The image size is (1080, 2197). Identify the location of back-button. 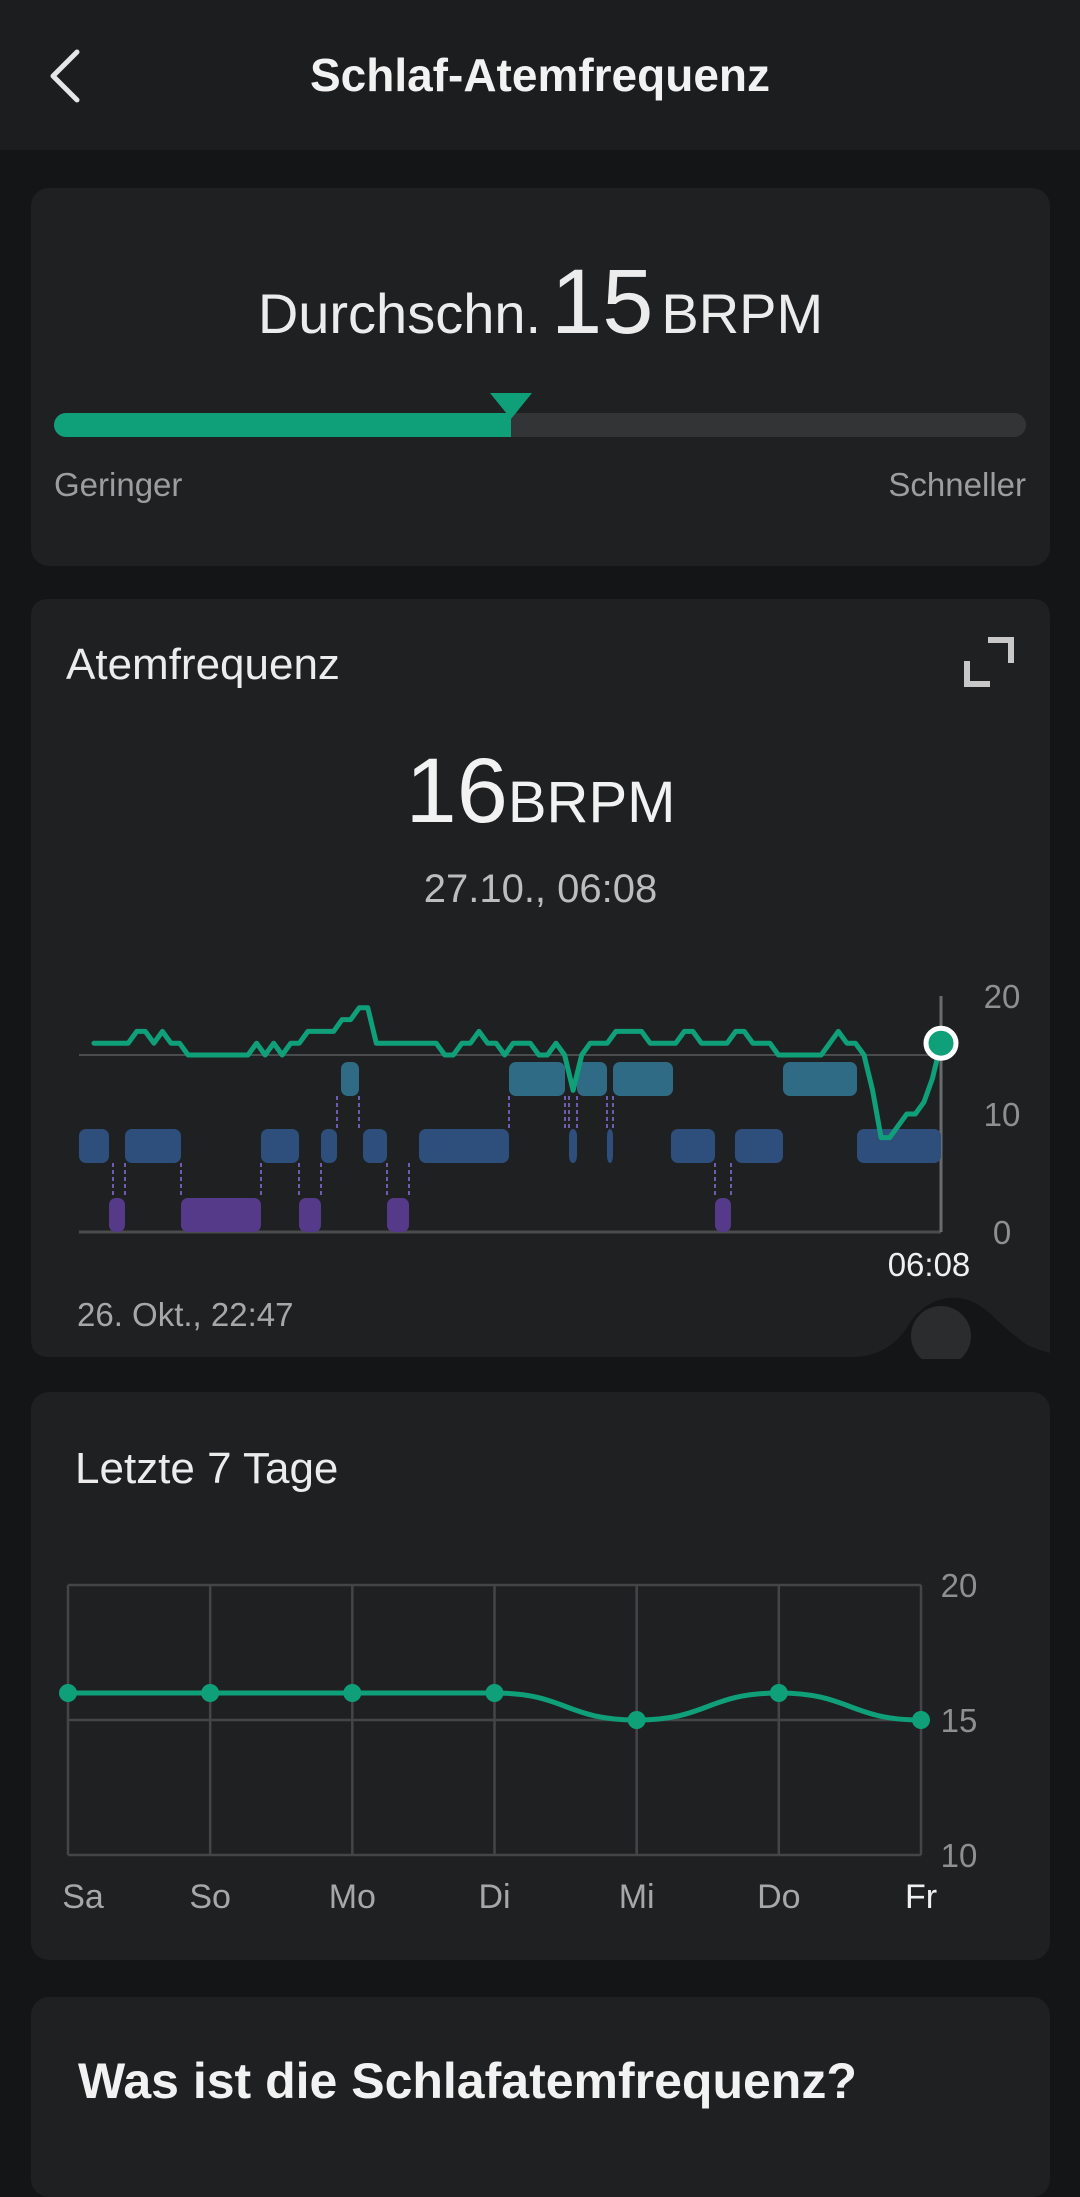
(65, 76).